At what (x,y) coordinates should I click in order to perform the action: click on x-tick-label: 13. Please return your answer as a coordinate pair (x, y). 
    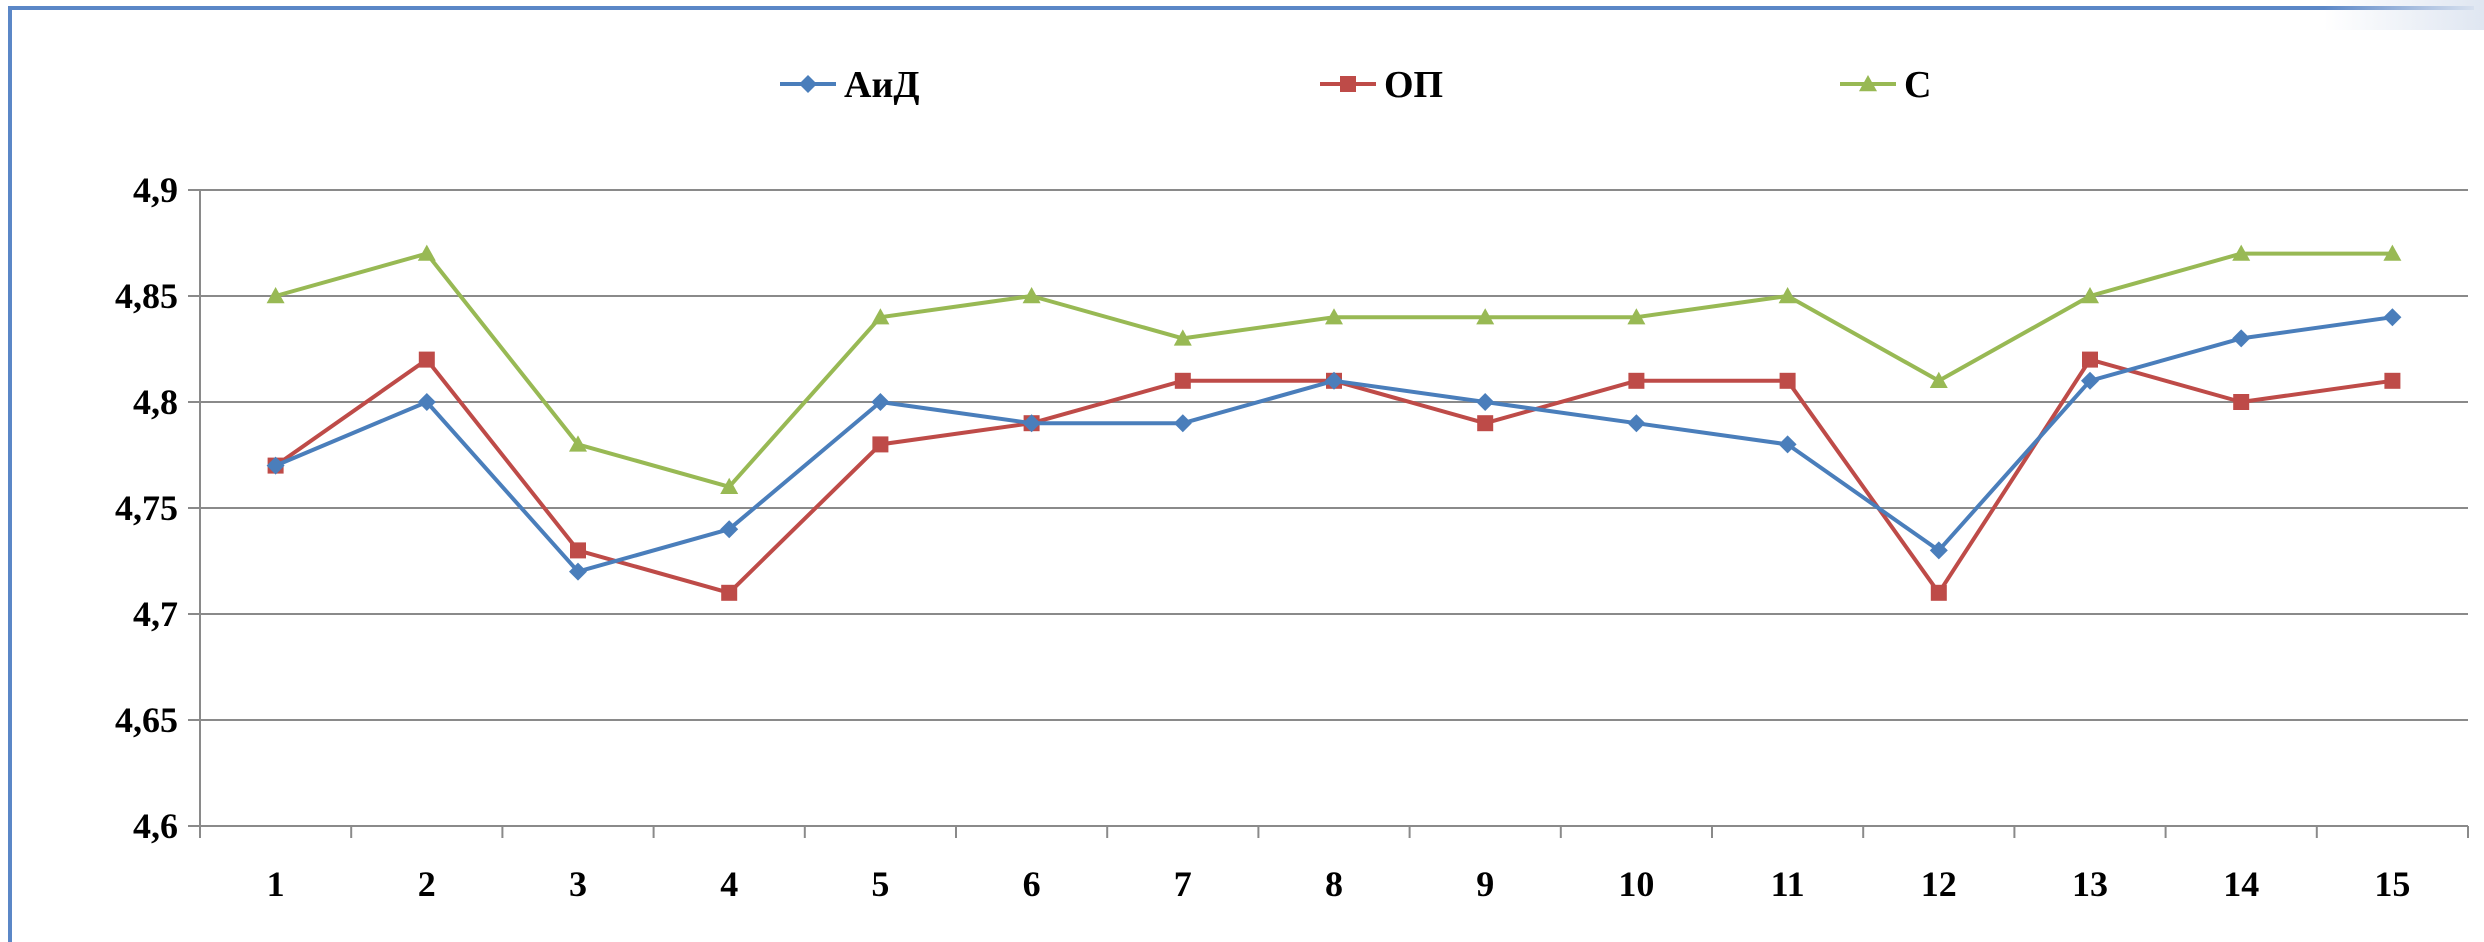
    Looking at the image, I should click on (2090, 884).